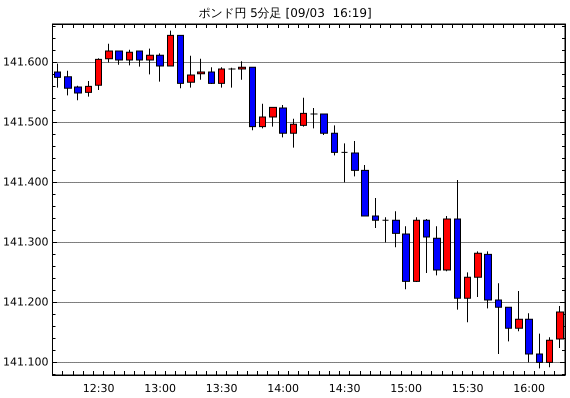 The width and height of the screenshot is (570, 398). What do you see at coordinates (160, 388) in the screenshot?
I see `x-tick-label: 13:00` at bounding box center [160, 388].